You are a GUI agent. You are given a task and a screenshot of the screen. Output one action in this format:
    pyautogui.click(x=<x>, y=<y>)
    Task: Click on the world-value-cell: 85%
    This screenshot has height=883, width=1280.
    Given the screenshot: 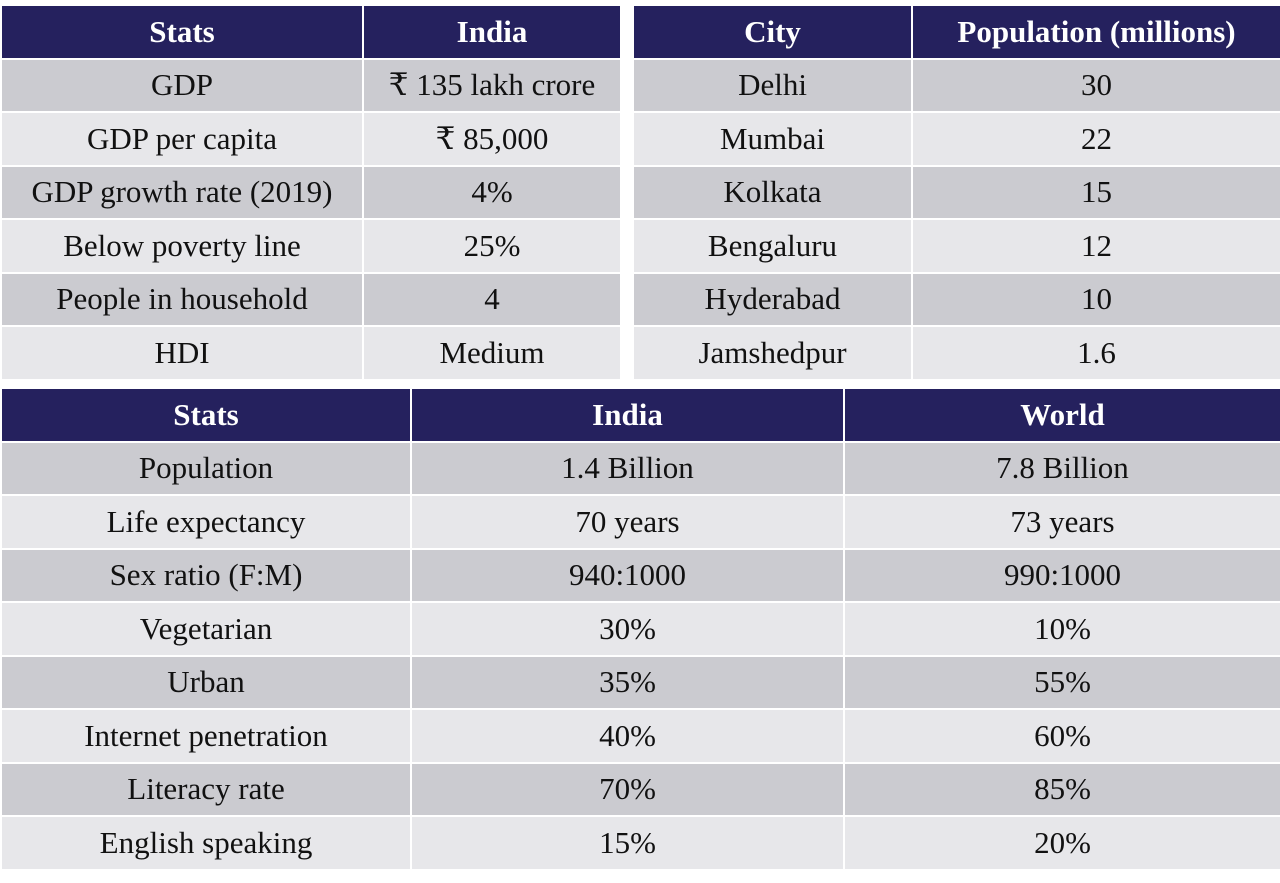 What is the action you would take?
    pyautogui.click(x=1061, y=789)
    